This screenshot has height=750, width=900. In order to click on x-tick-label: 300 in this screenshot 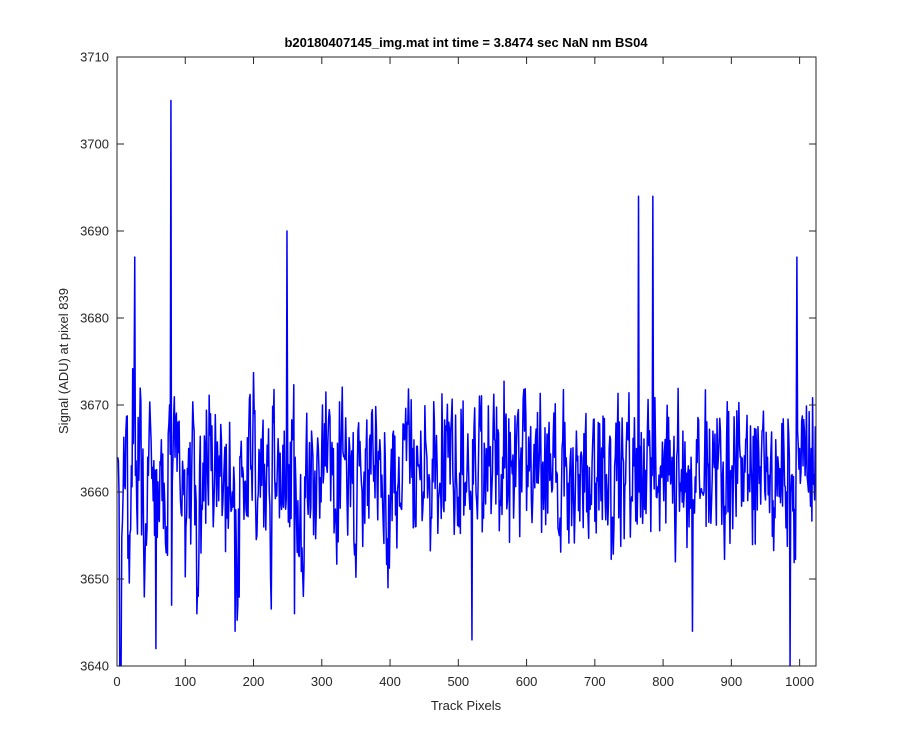, I will do `click(322, 681)`.